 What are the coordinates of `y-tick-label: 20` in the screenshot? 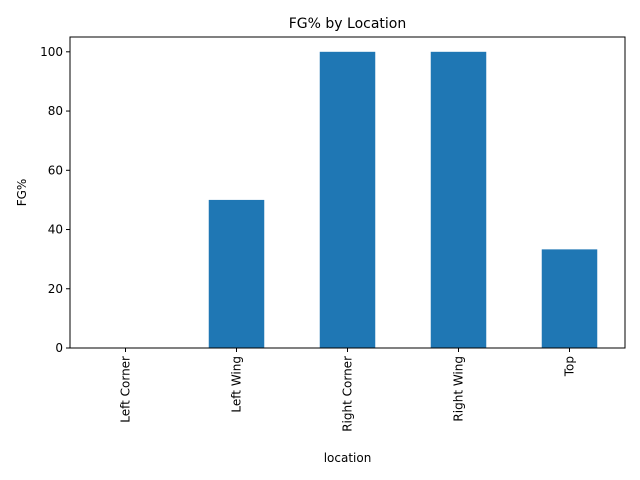 It's located at (55, 289).